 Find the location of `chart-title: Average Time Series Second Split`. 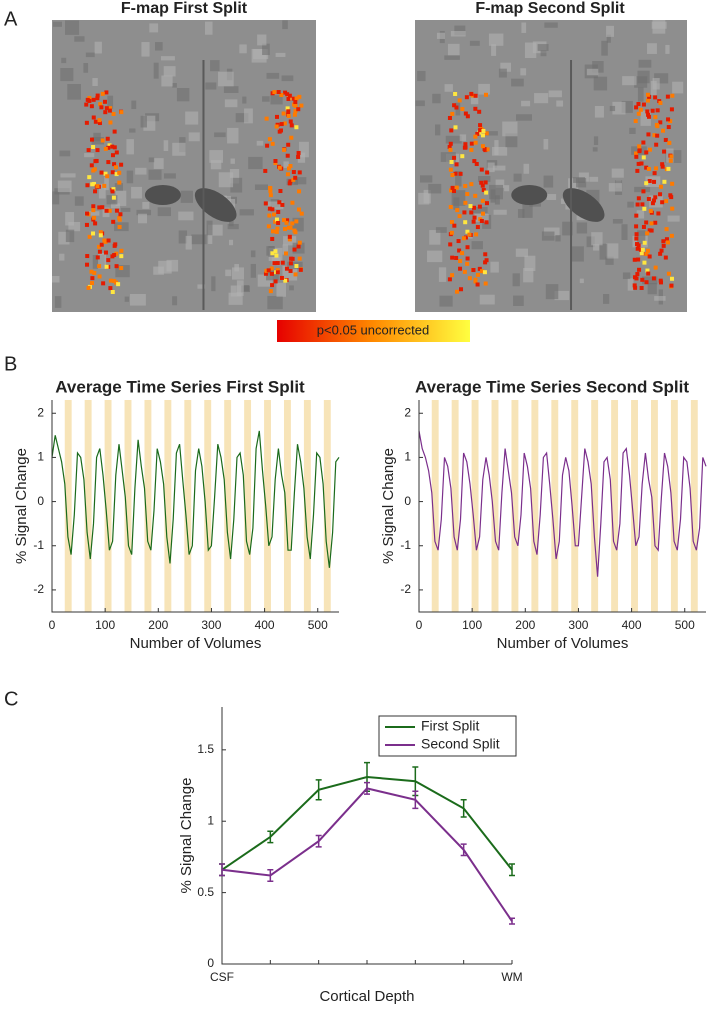

chart-title: Average Time Series Second Split is located at coordinates (552, 386).